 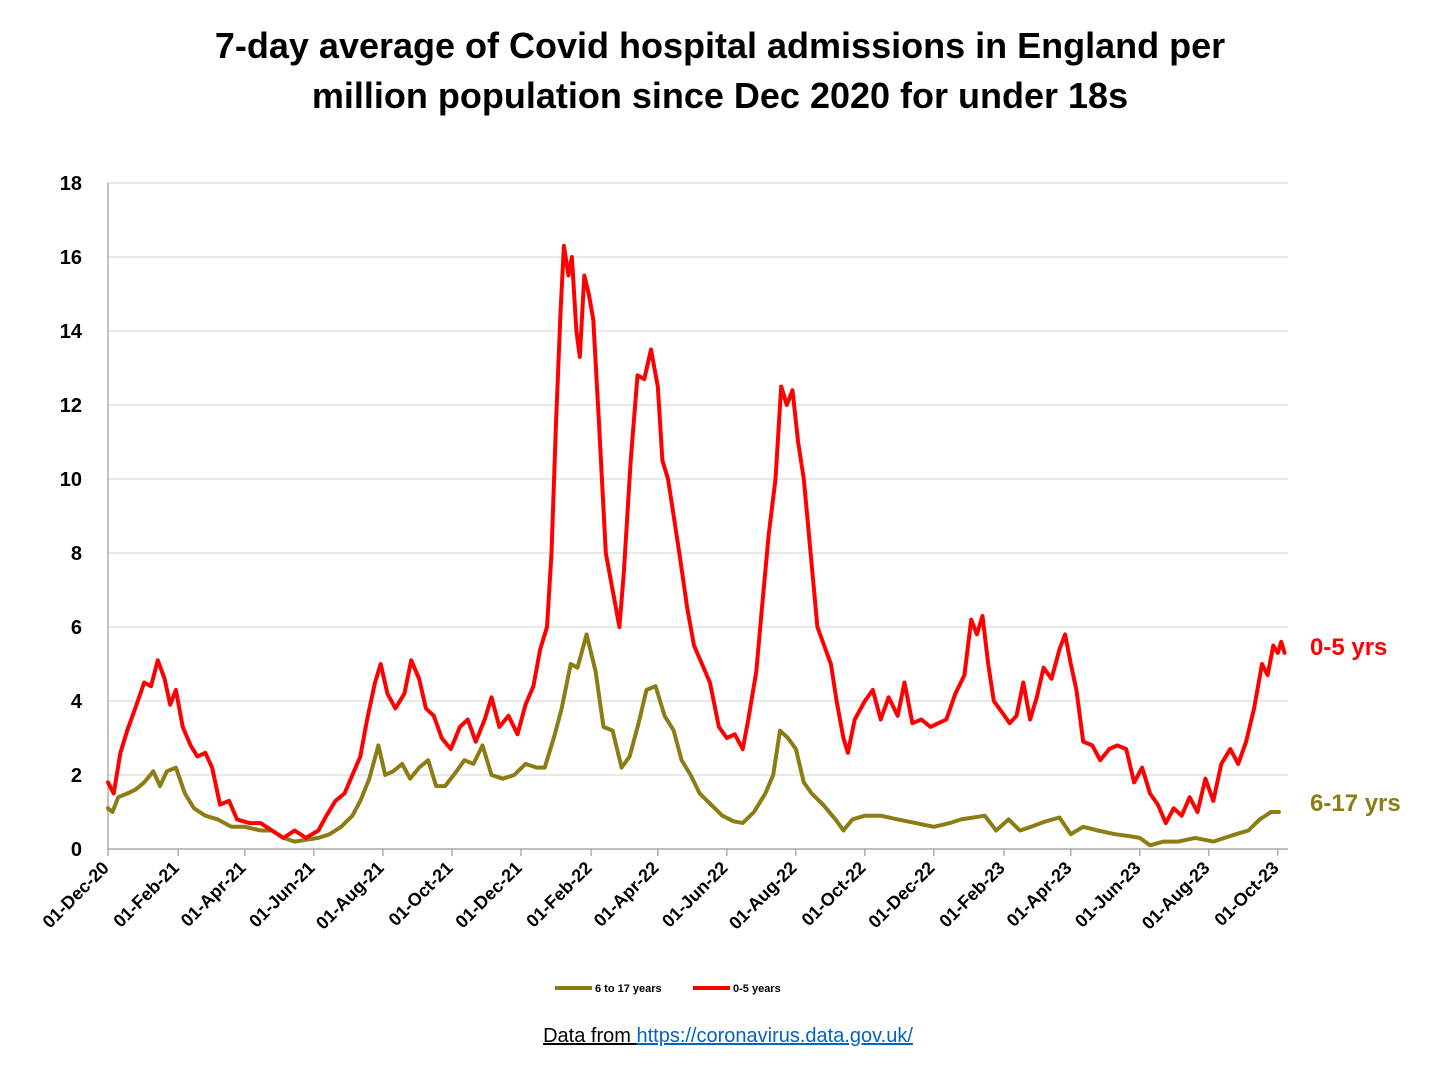 What do you see at coordinates (71, 517) in the screenshot?
I see `y-axis-ticks: 0 2 4 6 8 10 12 14 16 18` at bounding box center [71, 517].